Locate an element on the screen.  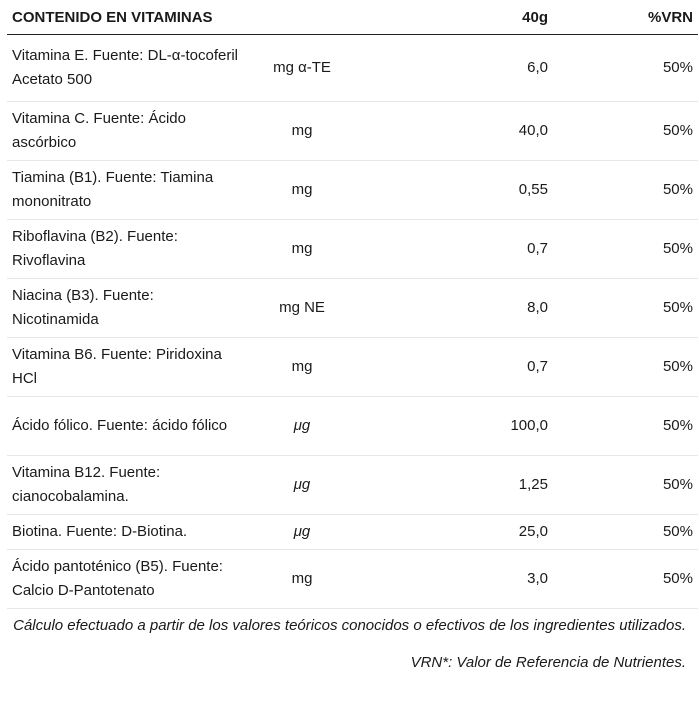
nutrient-unit: mg NE is located at coordinates (322, 308).